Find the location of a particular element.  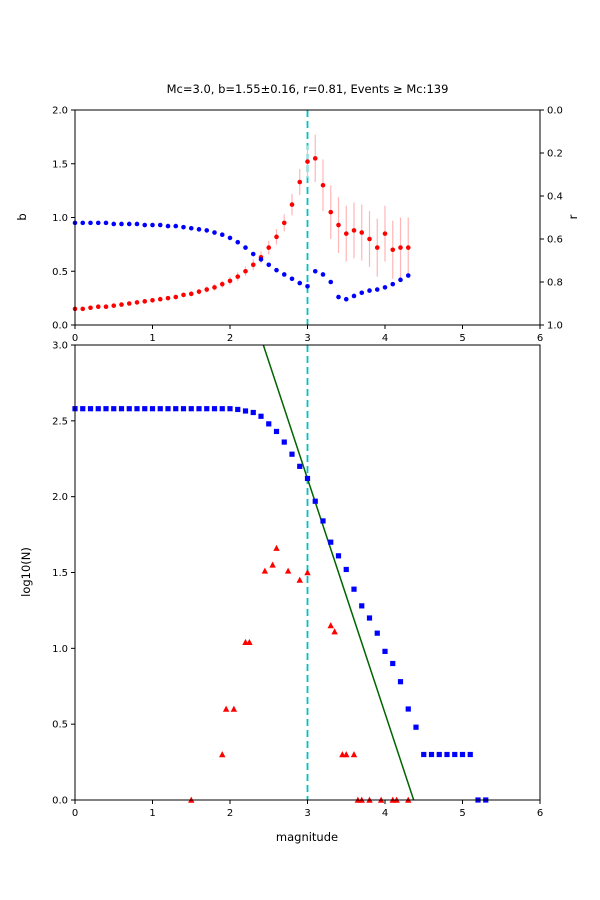

binned-series is located at coordinates (300, 673).